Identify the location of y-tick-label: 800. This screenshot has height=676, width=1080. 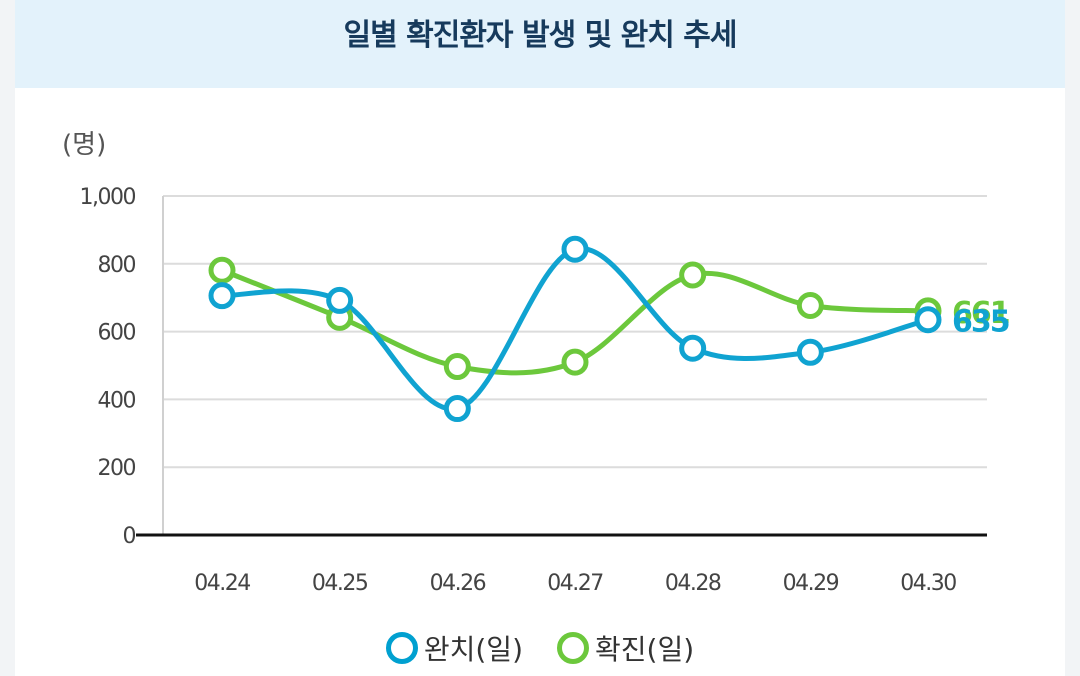
(117, 265).